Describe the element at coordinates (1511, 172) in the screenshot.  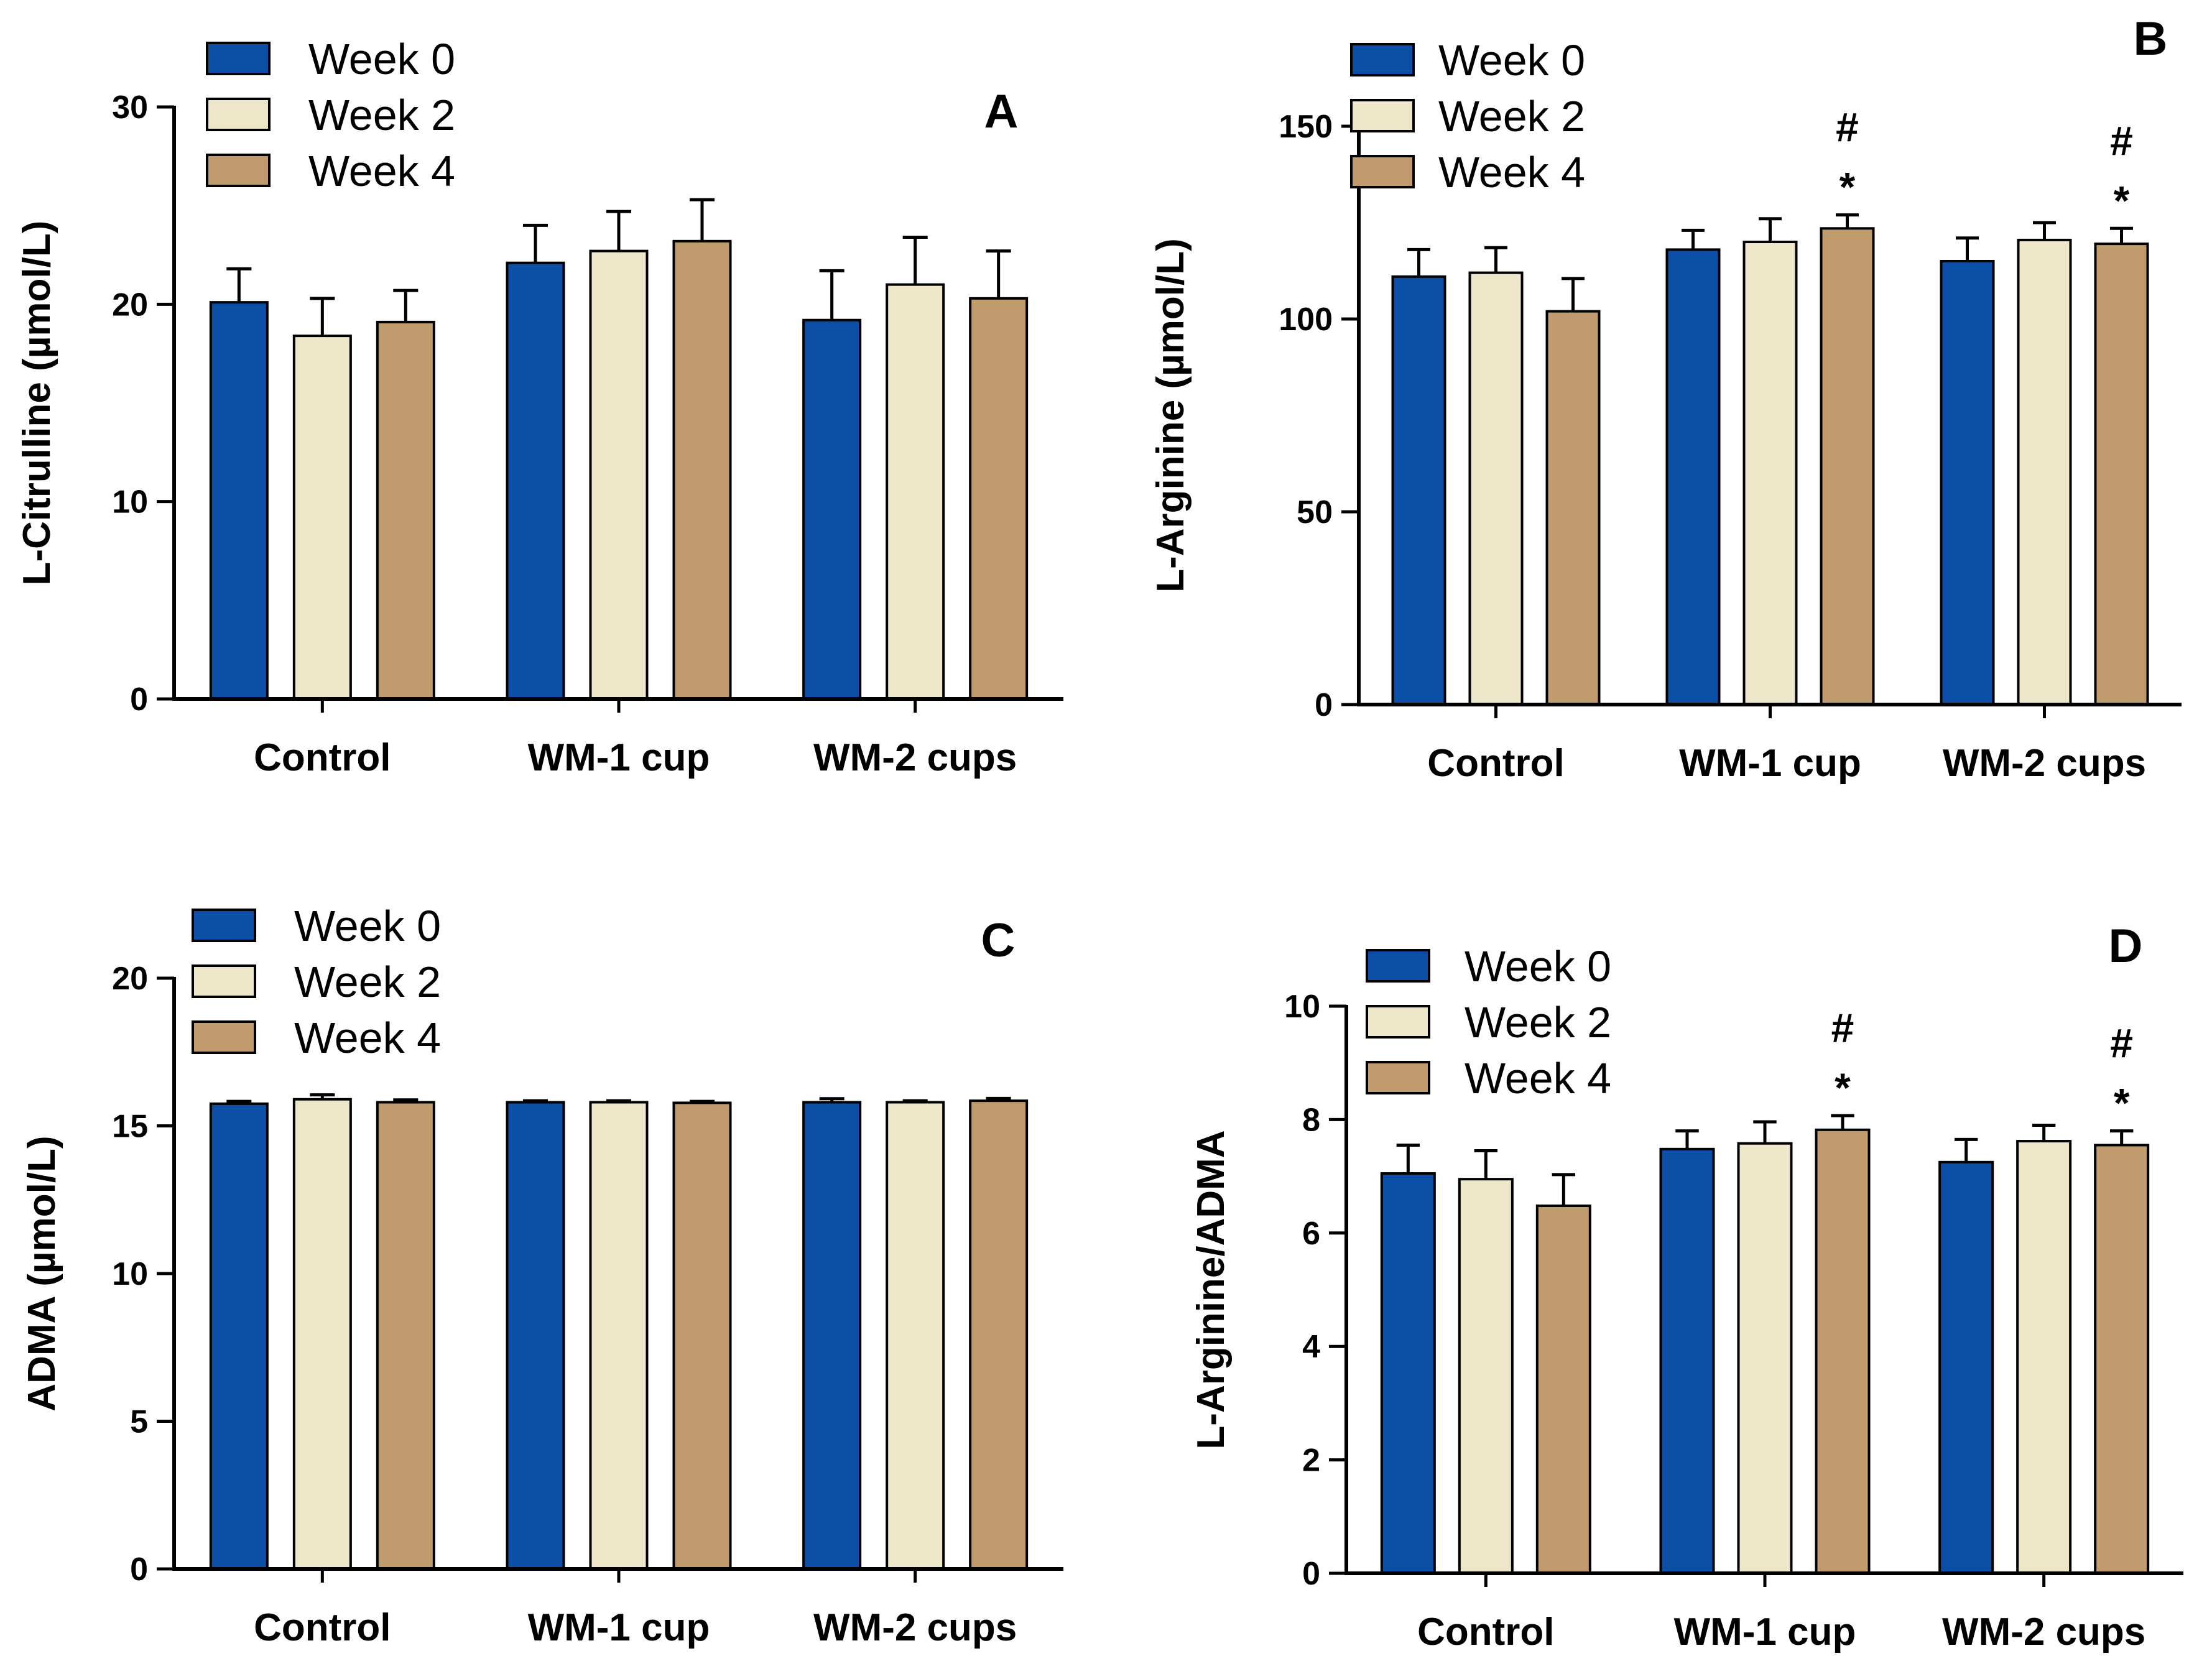
I see `legend-label-b-week-4: Week 4` at that location.